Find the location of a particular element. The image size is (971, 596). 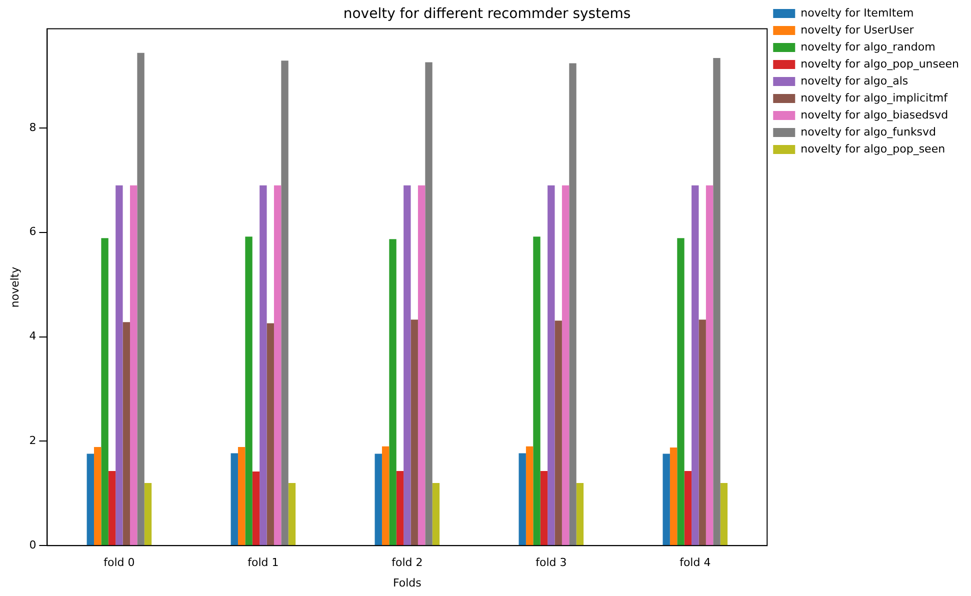

legend-label: novelty for algo_random is located at coordinates (868, 47).